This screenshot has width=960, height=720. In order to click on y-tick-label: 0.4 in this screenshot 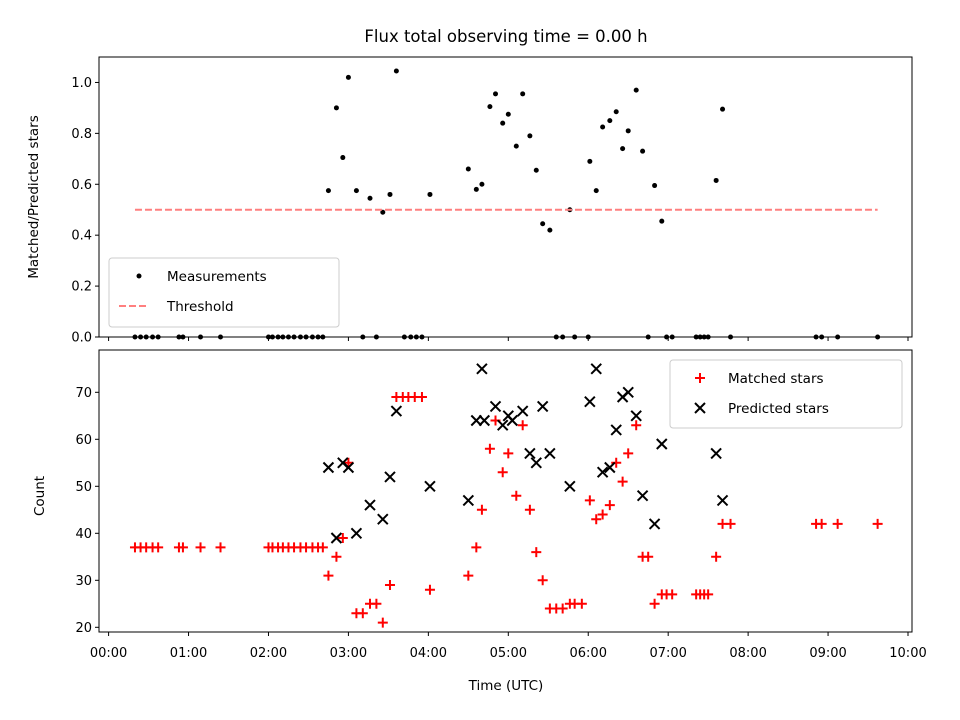, I will do `click(81, 236)`.